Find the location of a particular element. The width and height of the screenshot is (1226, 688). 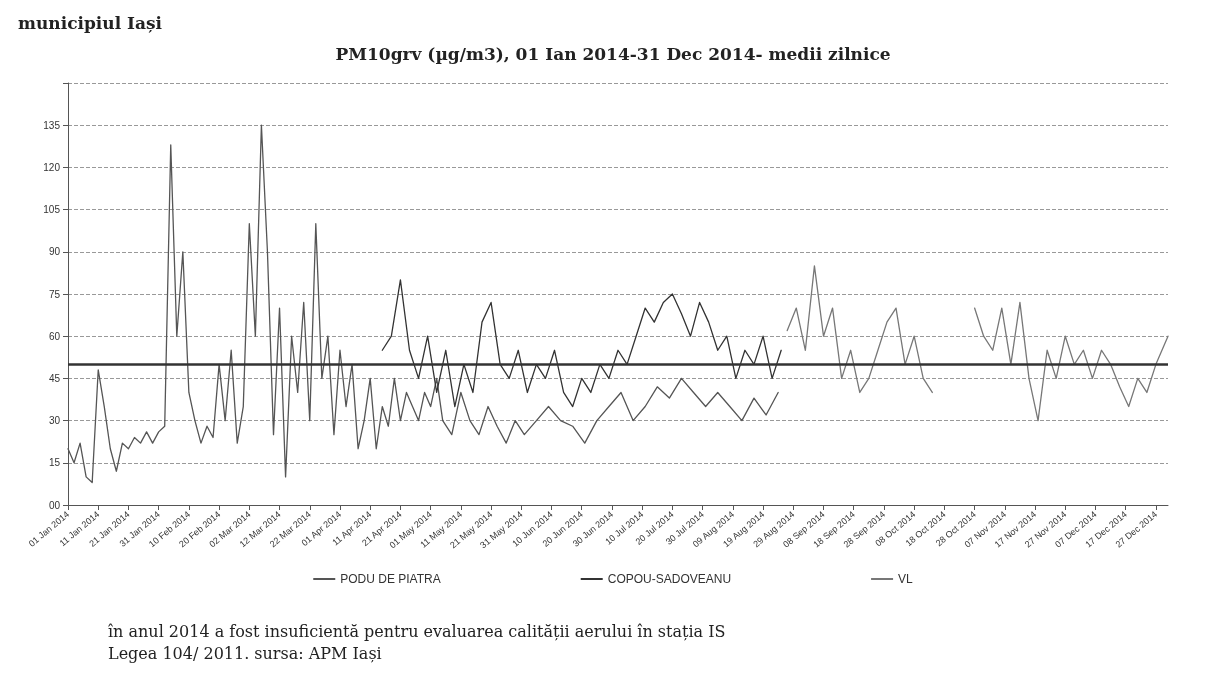

y-tick-label: 30 is located at coordinates (54, 421).